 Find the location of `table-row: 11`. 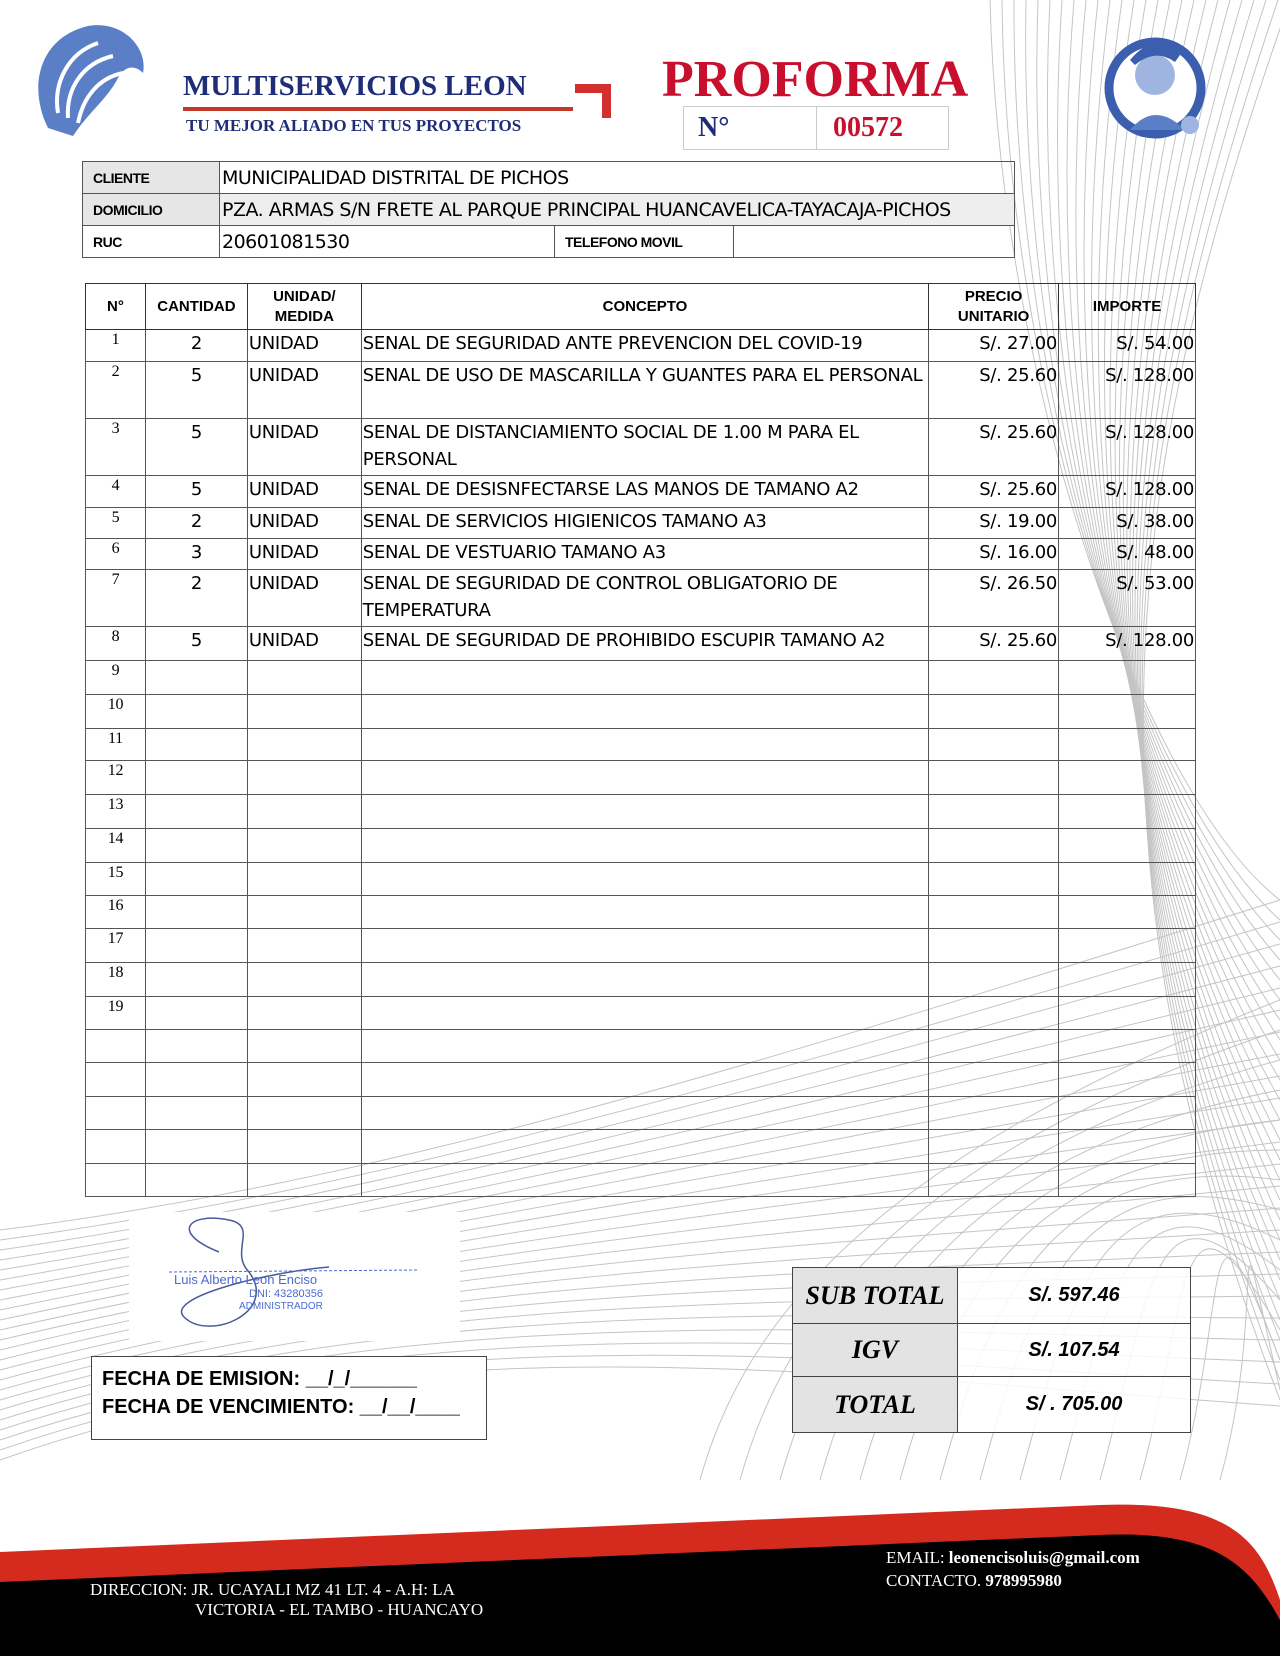

table-row: 11 is located at coordinates (640, 744).